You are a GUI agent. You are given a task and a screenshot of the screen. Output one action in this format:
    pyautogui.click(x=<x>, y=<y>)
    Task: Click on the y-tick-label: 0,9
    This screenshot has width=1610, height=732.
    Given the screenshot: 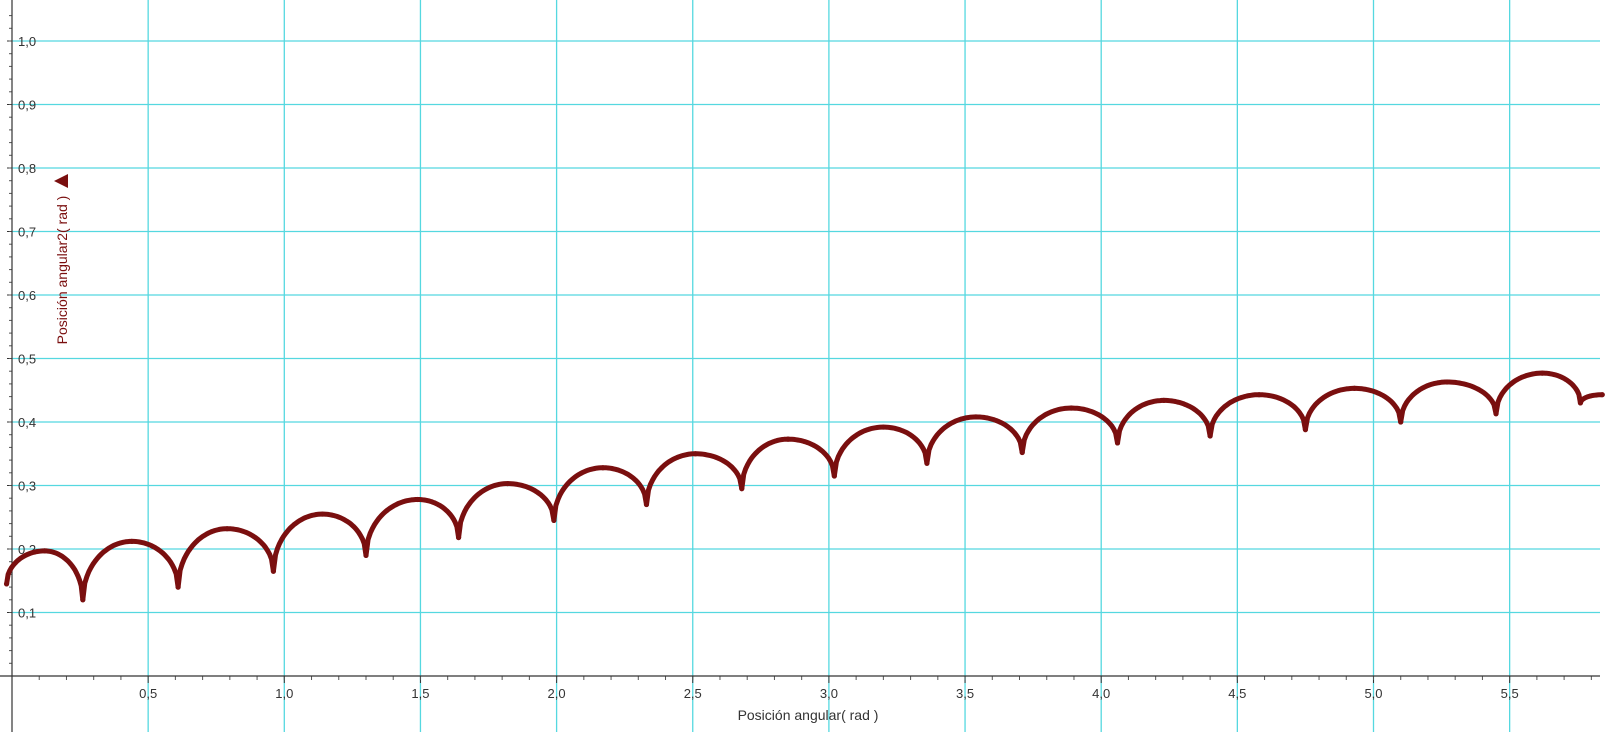 What is the action you would take?
    pyautogui.click(x=27, y=105)
    